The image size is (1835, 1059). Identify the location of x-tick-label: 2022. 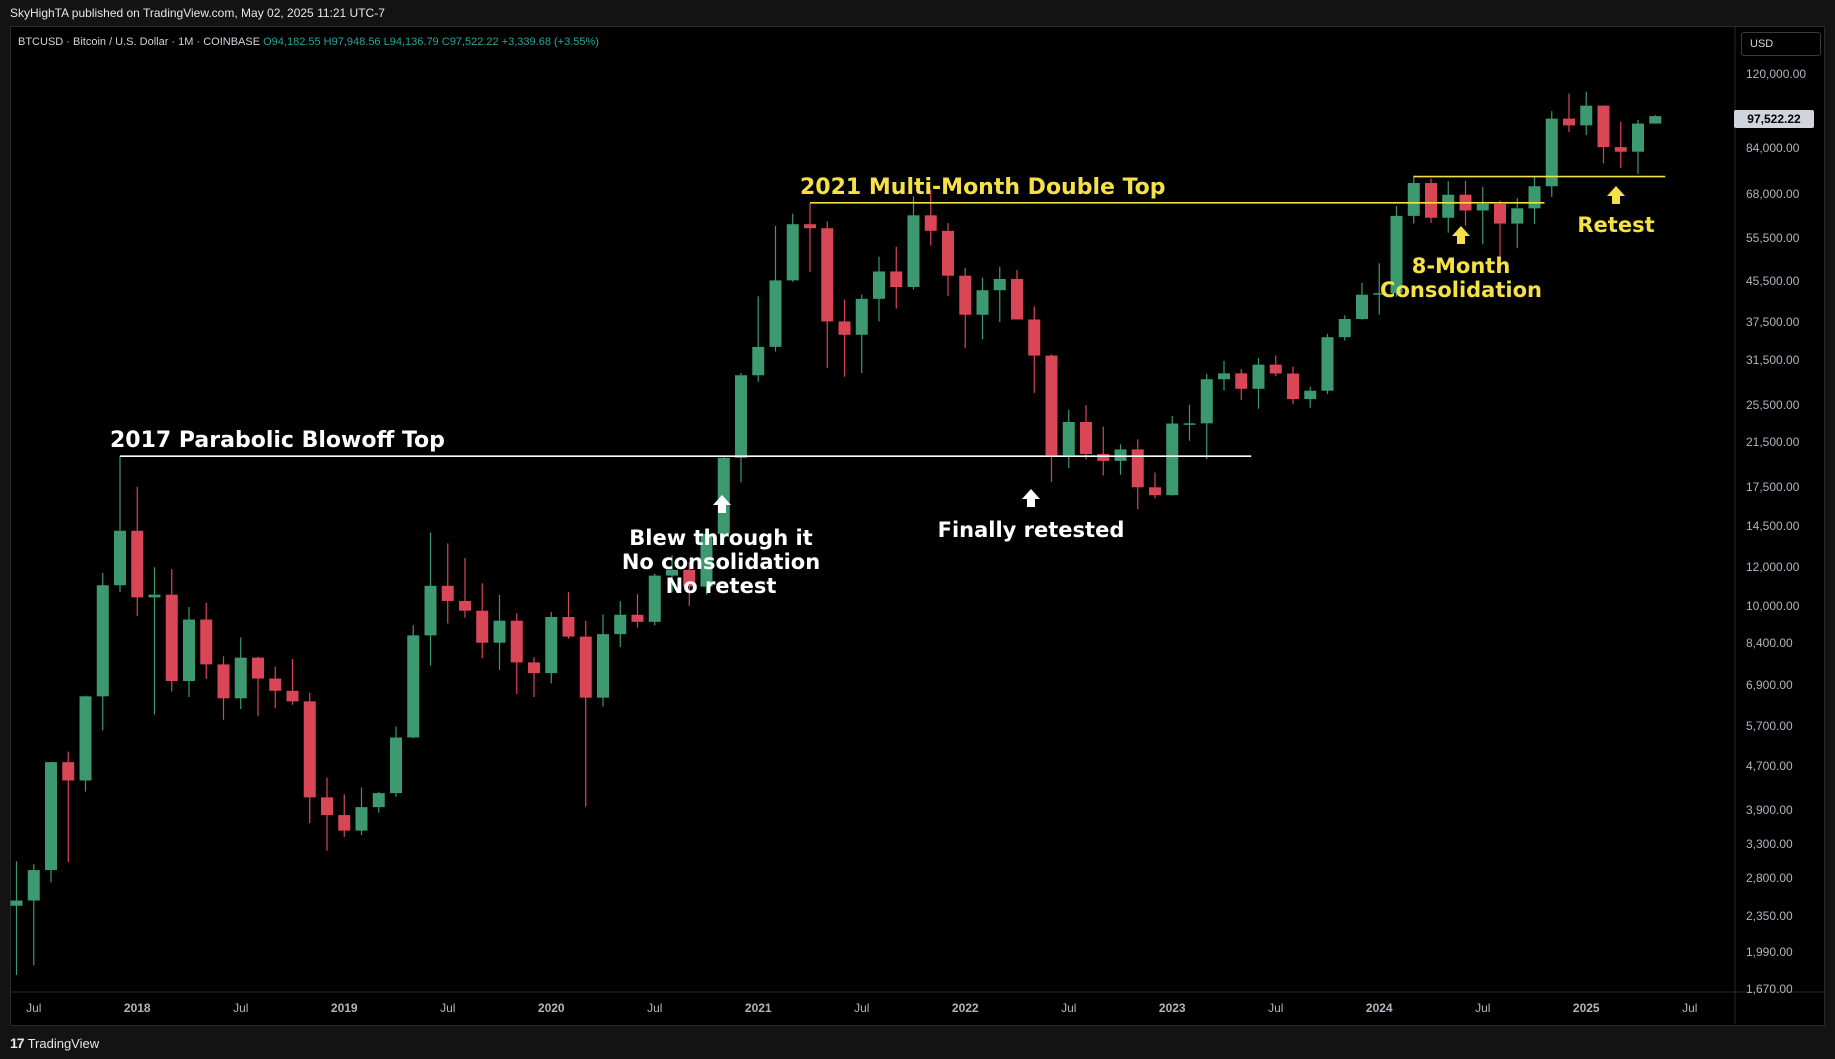
(965, 1008).